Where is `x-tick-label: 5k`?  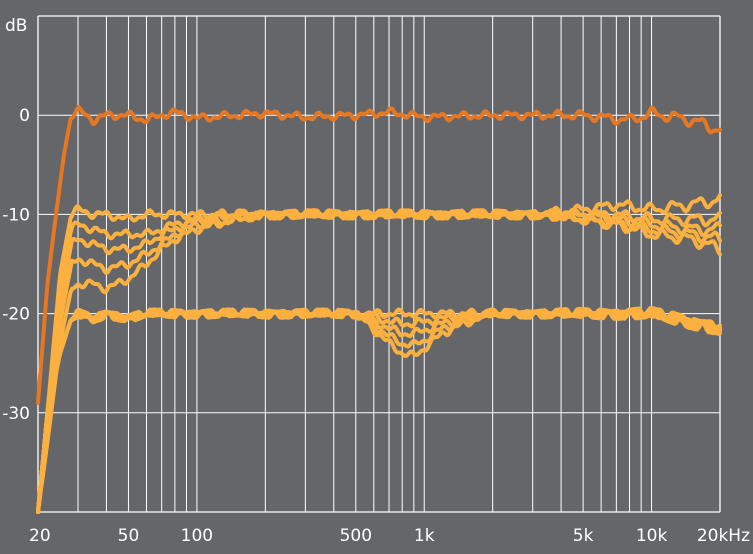 x-tick-label: 5k is located at coordinates (583, 536).